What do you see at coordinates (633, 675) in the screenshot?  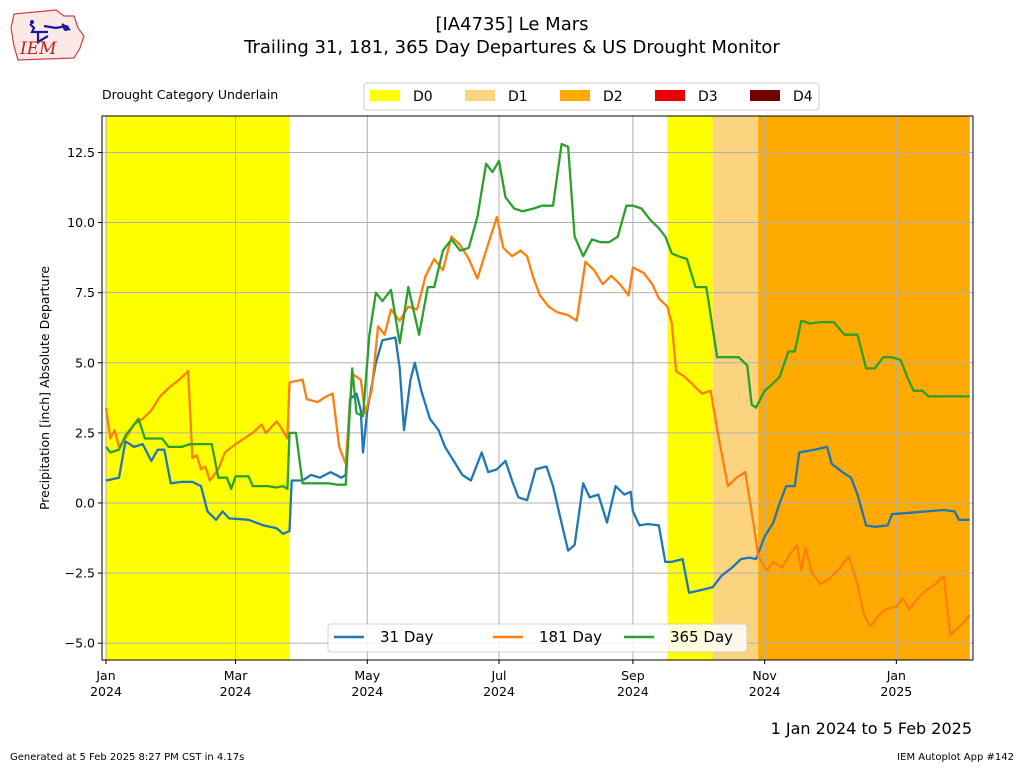 I see `x-tick-label-month: Sep` at bounding box center [633, 675].